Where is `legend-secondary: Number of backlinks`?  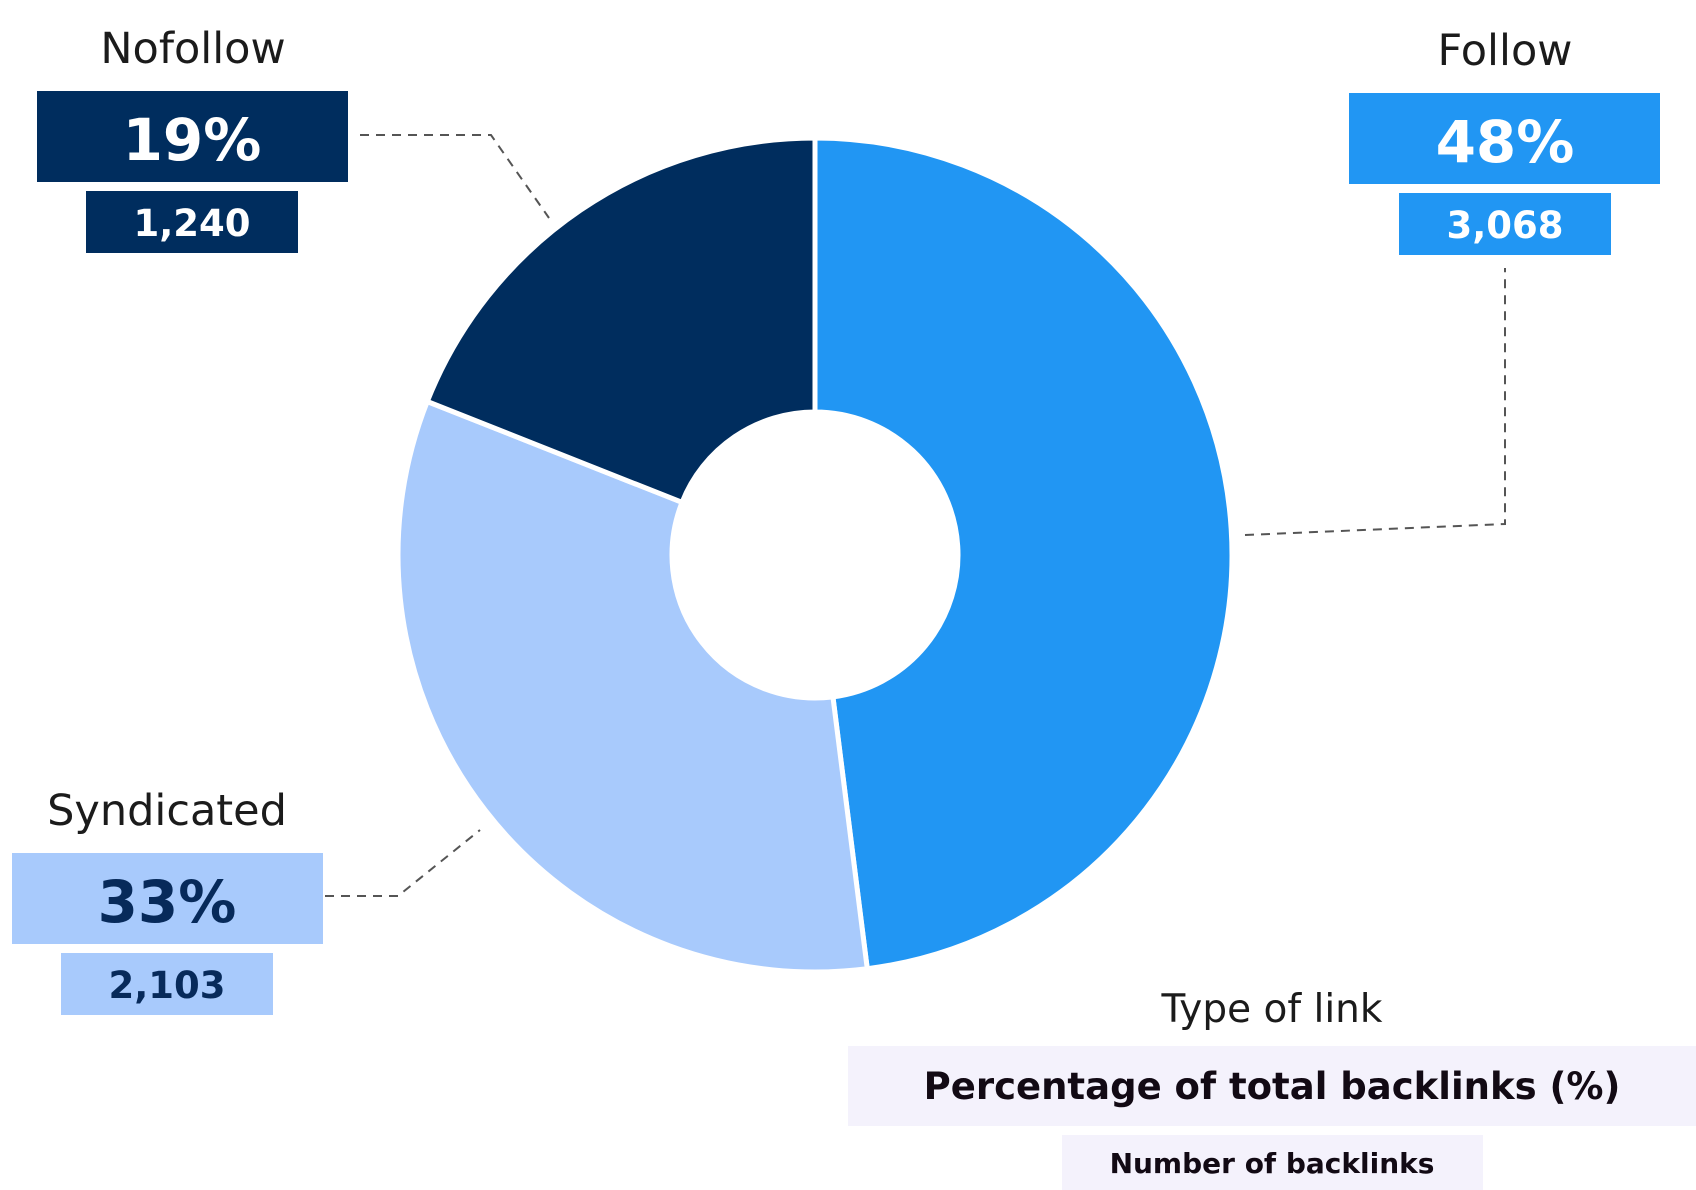 legend-secondary: Number of backlinks is located at coordinates (1272, 1163).